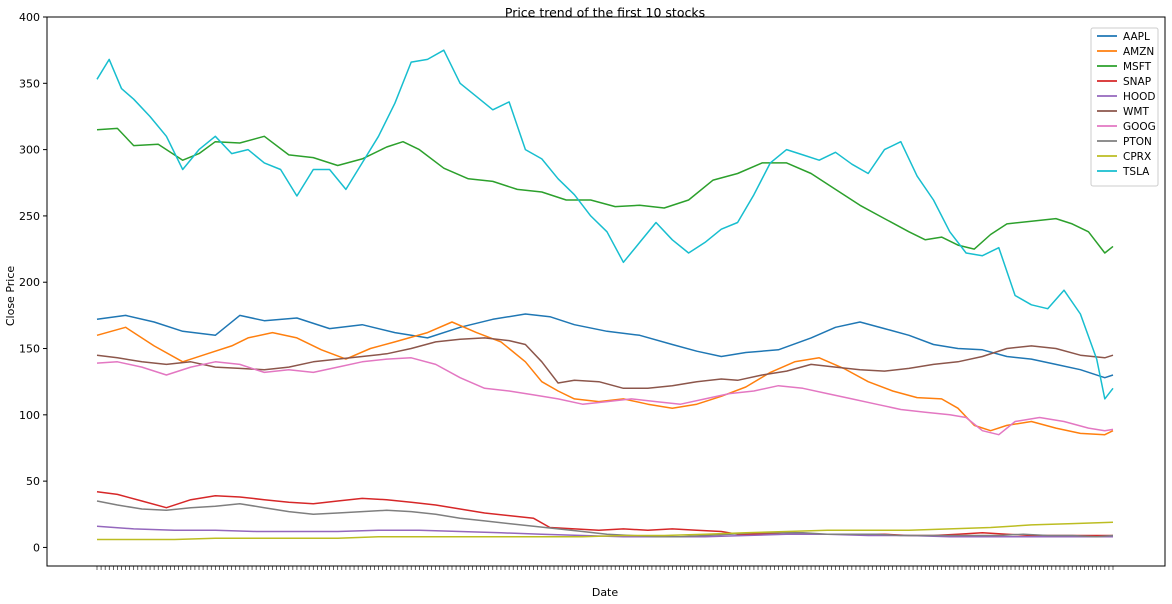 This screenshot has width=1172, height=604. What do you see at coordinates (605, 363) in the screenshot?
I see `series-line-wmt` at bounding box center [605, 363].